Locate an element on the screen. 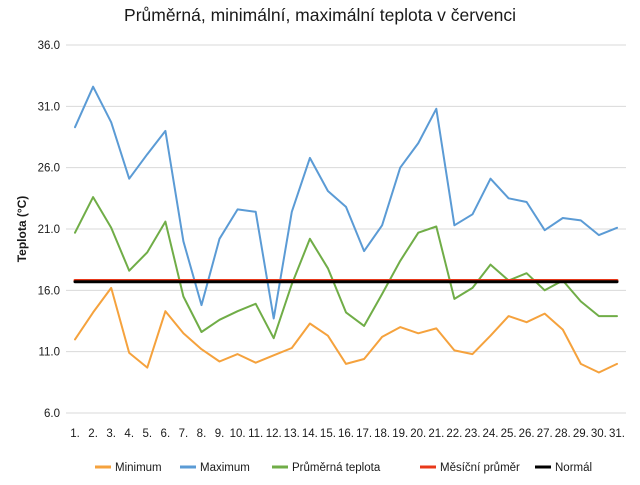  legend-label-maximum: Maximum is located at coordinates (225, 468).